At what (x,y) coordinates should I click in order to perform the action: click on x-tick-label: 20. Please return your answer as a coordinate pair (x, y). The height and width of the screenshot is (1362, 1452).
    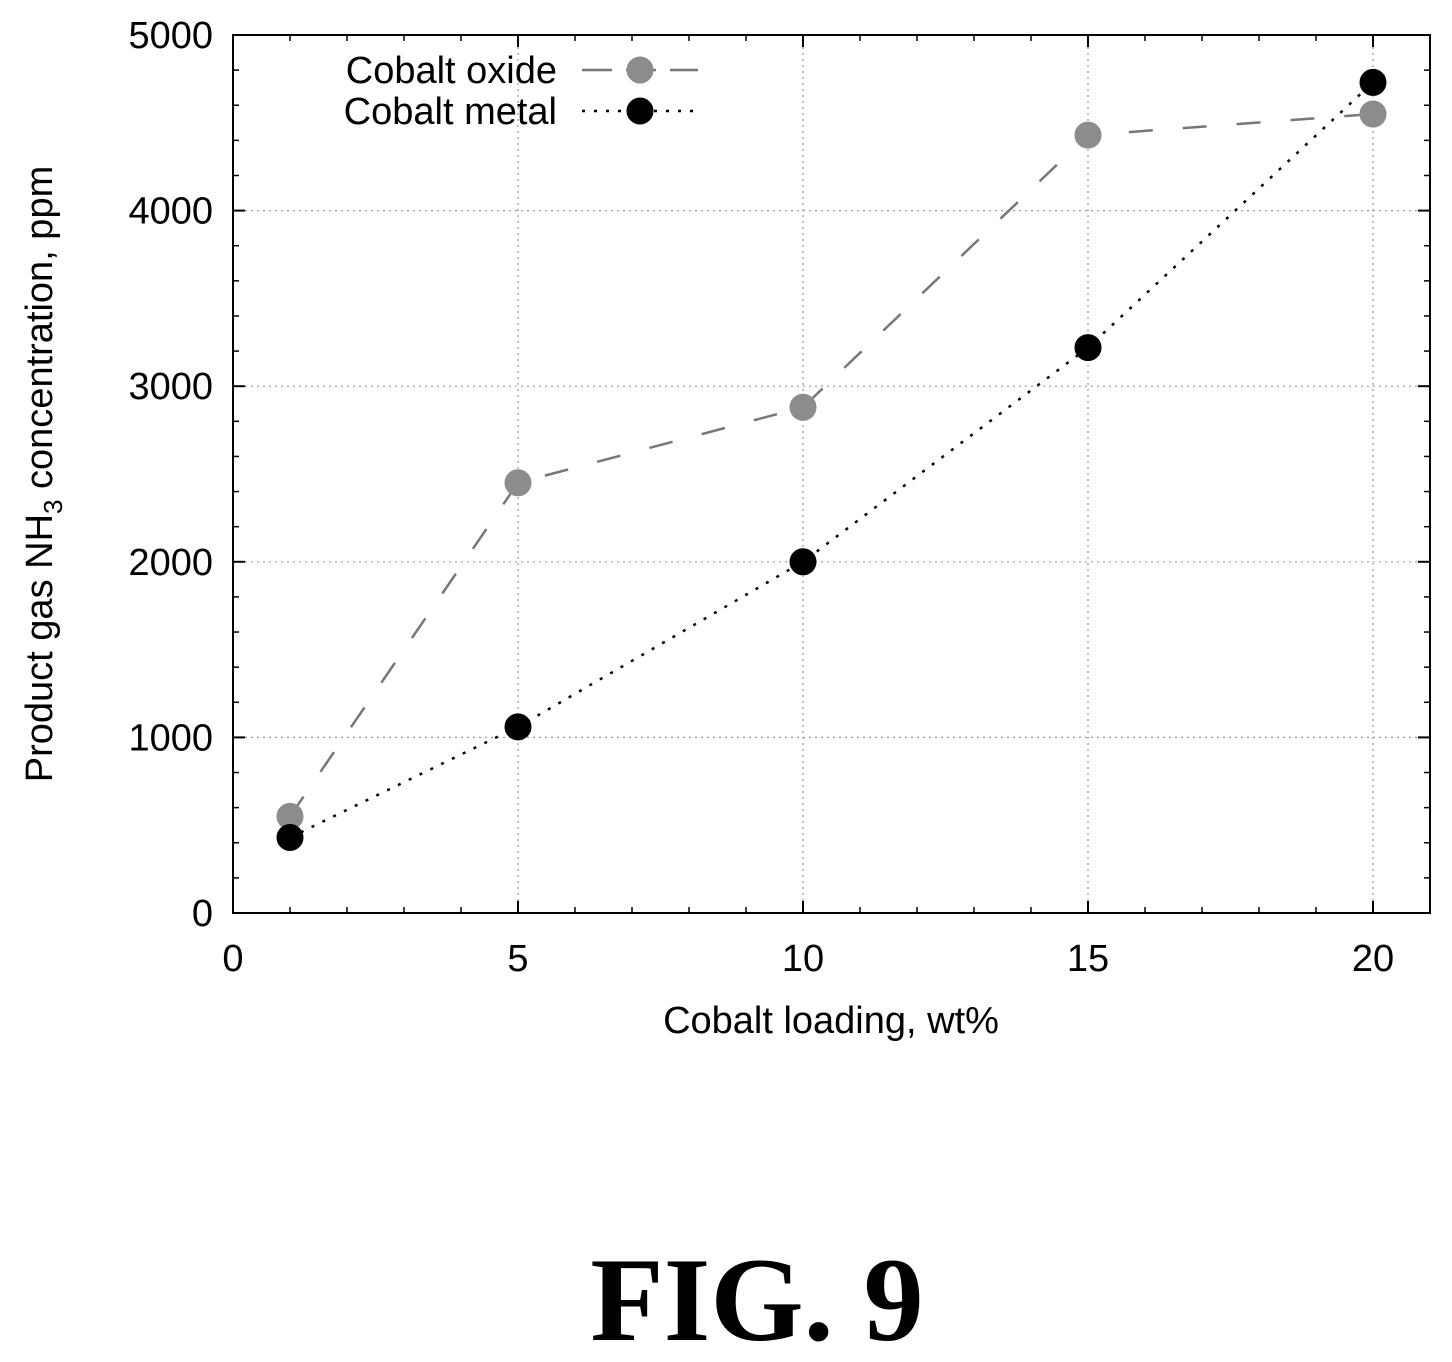
    Looking at the image, I should click on (1373, 959).